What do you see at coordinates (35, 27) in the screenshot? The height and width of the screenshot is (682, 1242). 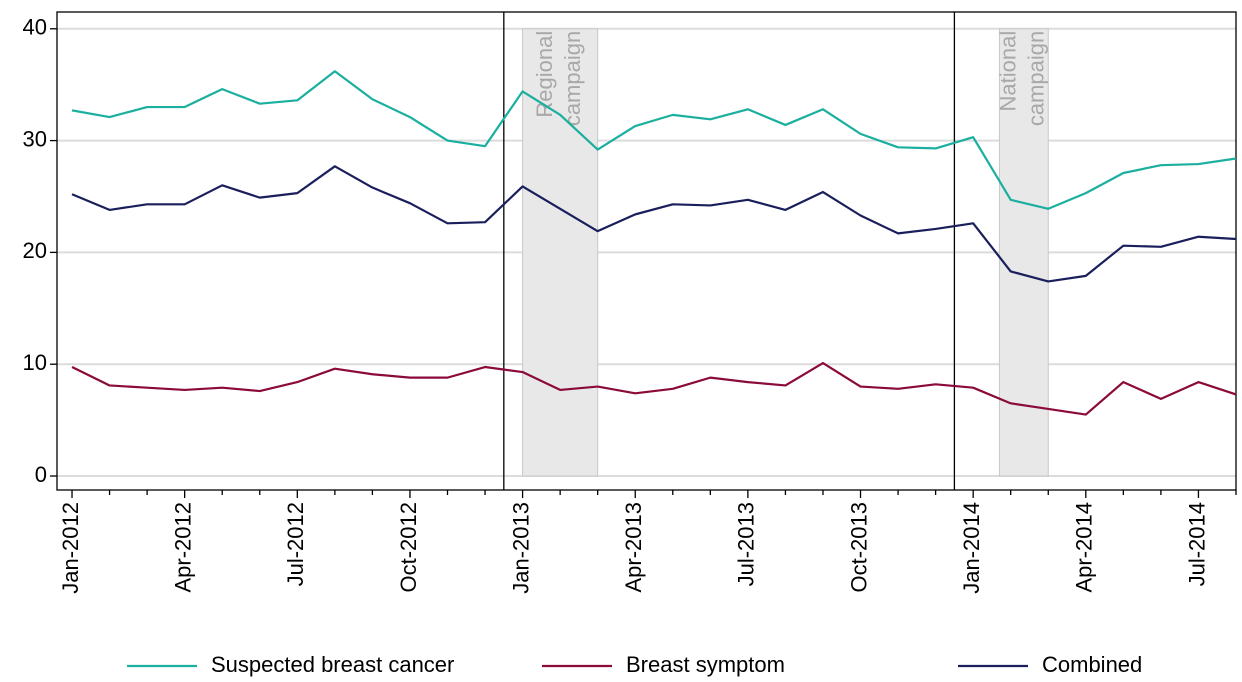 I see `y-tick-label: 40` at bounding box center [35, 27].